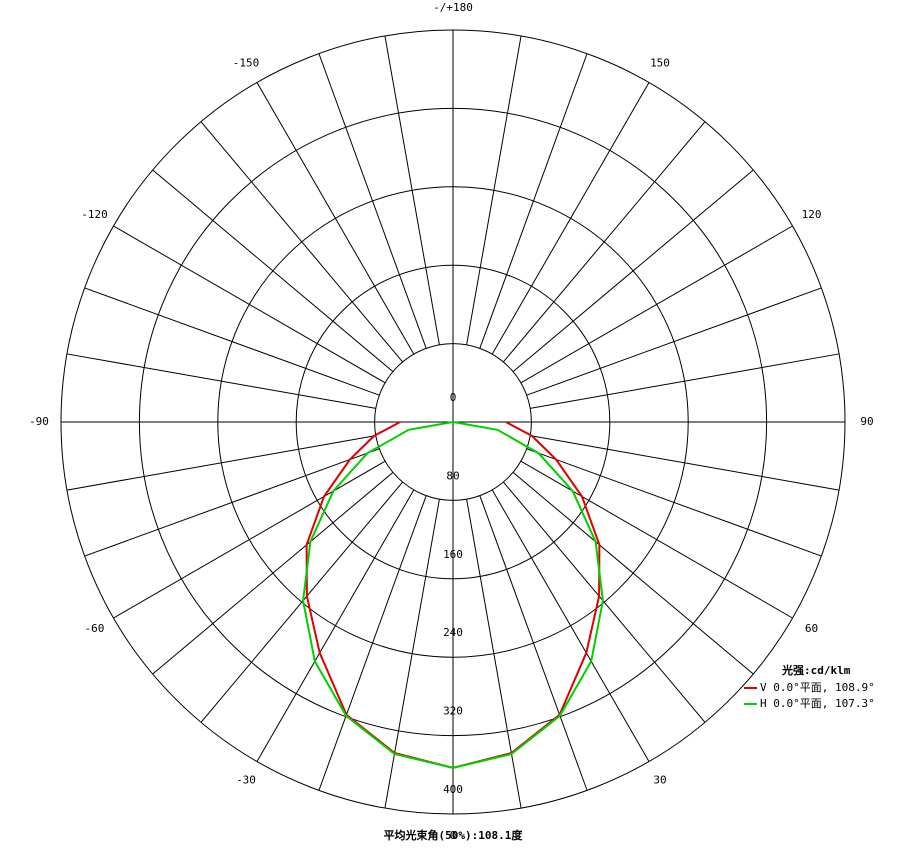 Image resolution: width=908 pixels, height=849 pixels. Describe the element at coordinates (453, 595) in the screenshot. I see `series-line` at that location.